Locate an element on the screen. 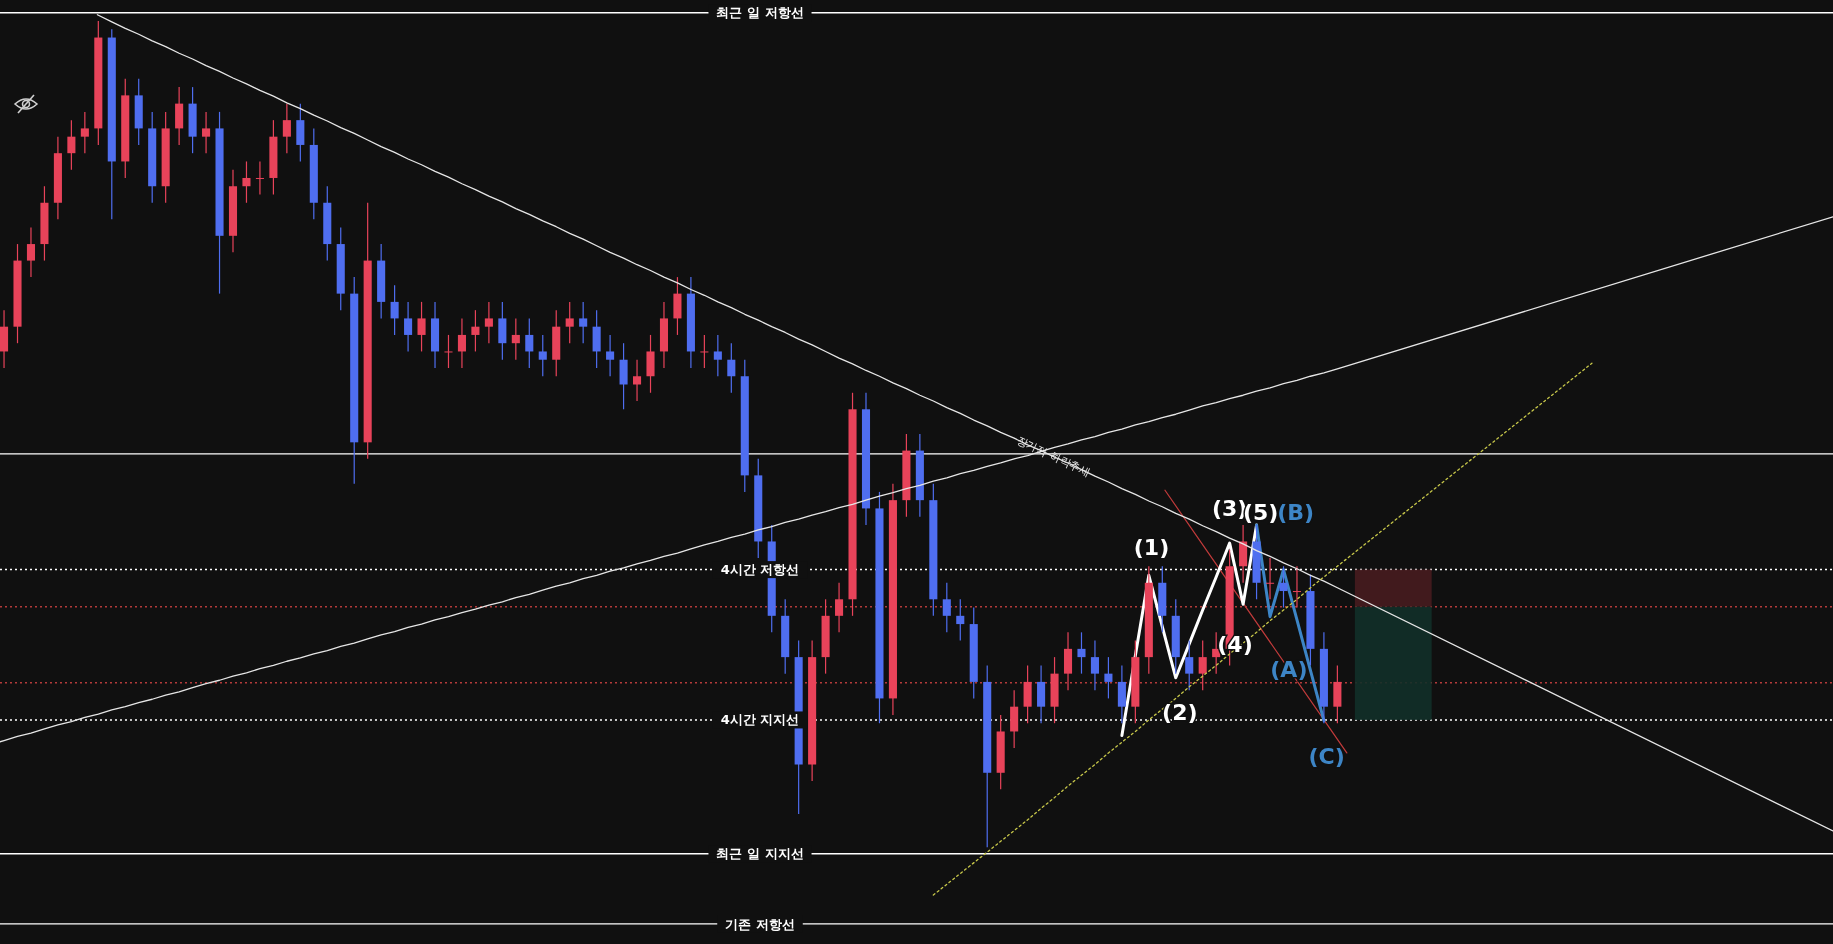  annotation: (1) is located at coordinates (1151, 547).